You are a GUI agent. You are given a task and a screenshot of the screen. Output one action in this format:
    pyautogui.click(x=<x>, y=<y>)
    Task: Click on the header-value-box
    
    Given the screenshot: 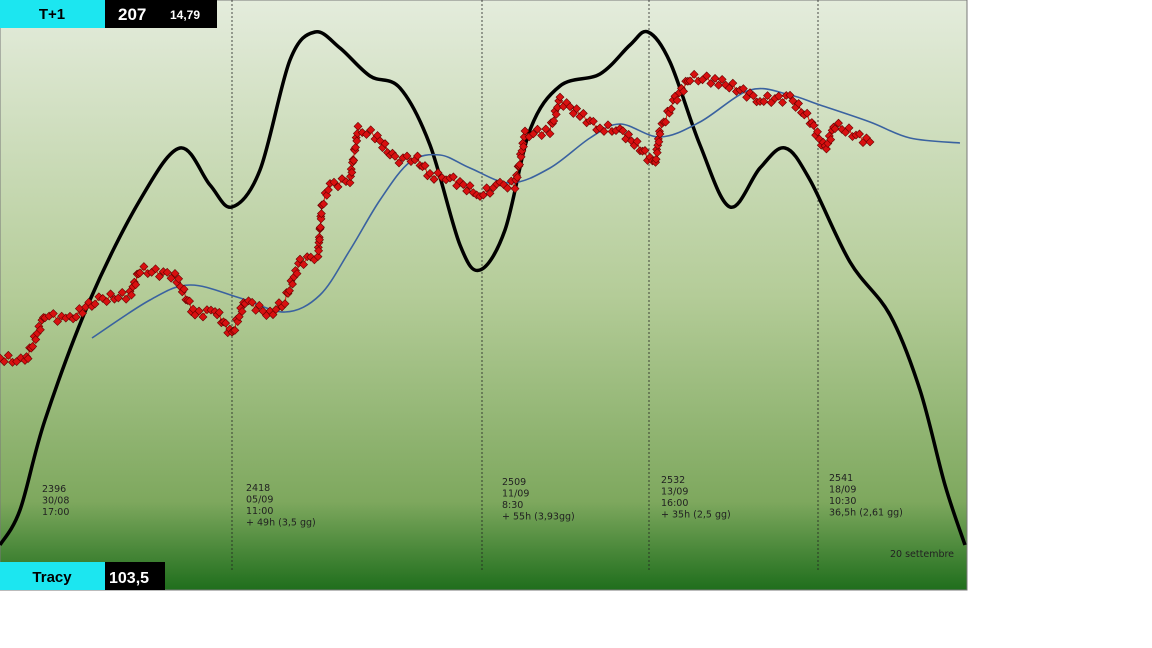 What is the action you would take?
    pyautogui.click(x=161, y=14)
    